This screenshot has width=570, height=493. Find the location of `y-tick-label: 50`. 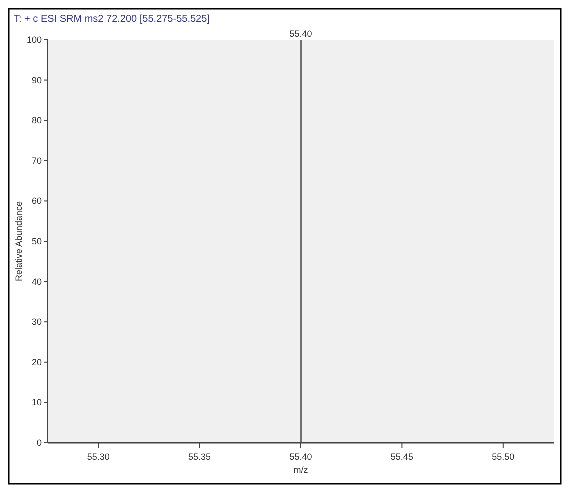

y-tick-label: 50 is located at coordinates (37, 241).